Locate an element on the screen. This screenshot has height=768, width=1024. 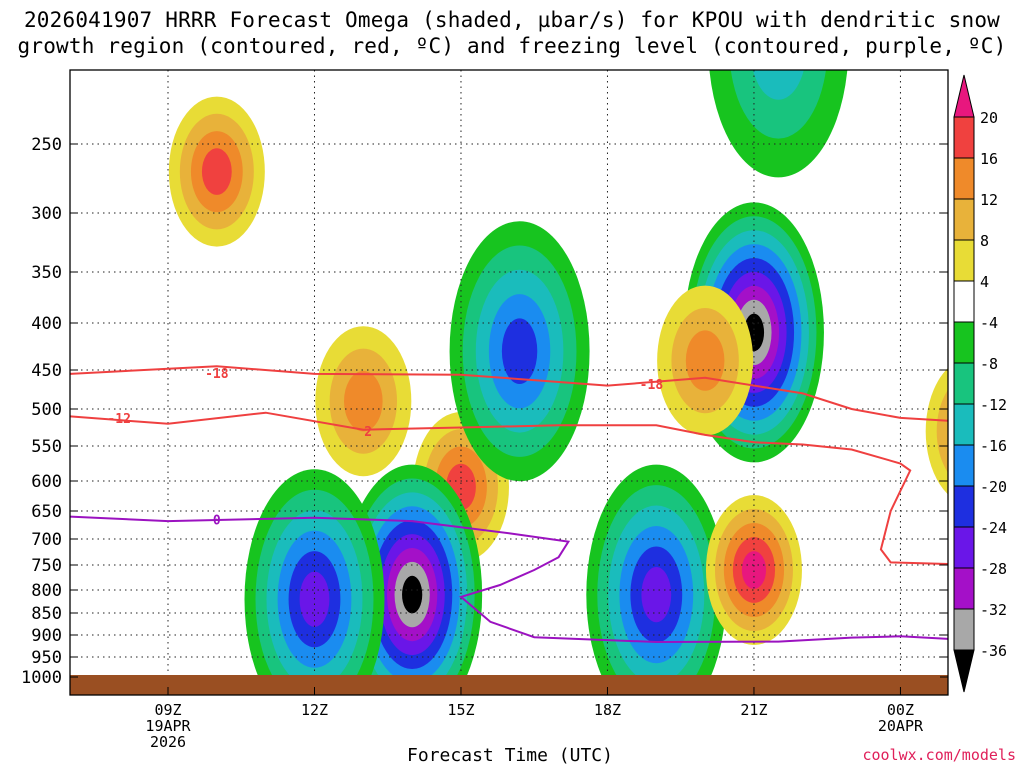
colorbar-label: -8 is located at coordinates (989, 364).